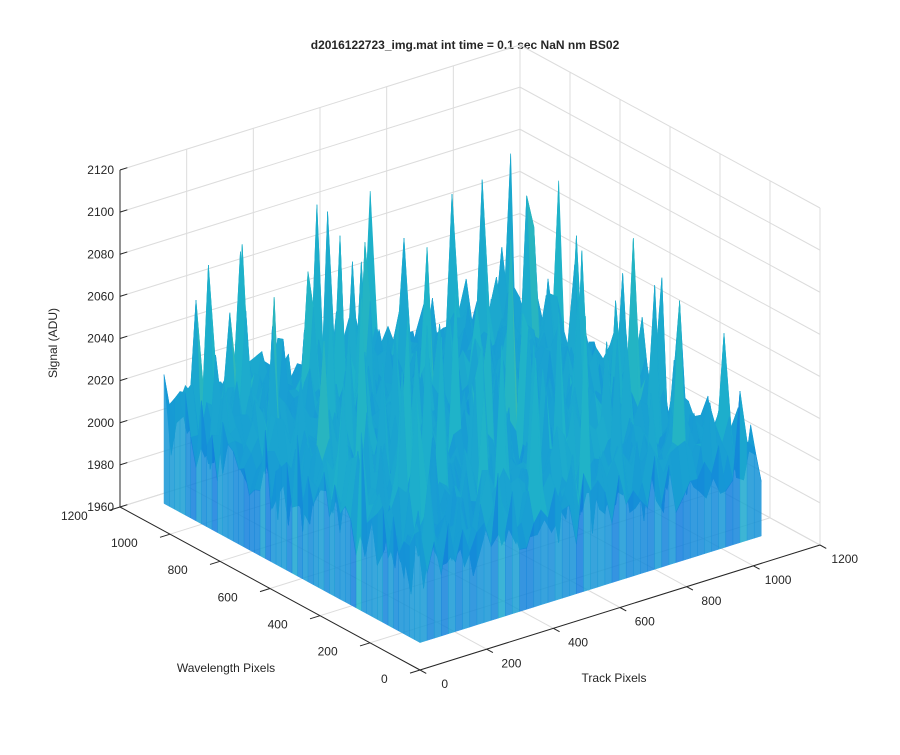 This screenshot has height=755, width=900. What do you see at coordinates (178, 570) in the screenshot?
I see `y-tick-label: 800` at bounding box center [178, 570].